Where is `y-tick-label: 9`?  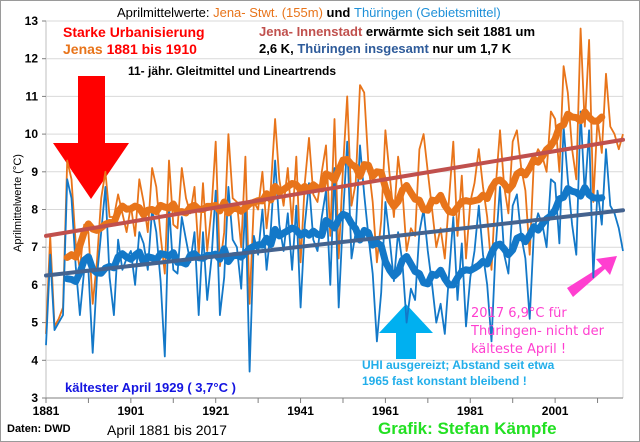 y-tick-label: 9 is located at coordinates (34, 172).